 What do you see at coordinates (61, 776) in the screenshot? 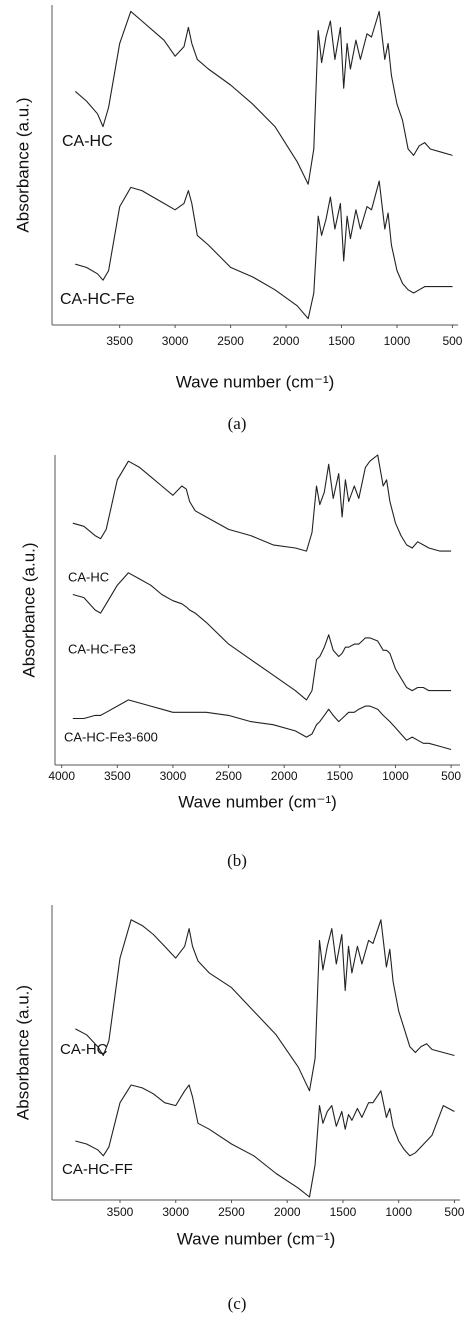
I see `x-tick-label: 4000` at bounding box center [61, 776].